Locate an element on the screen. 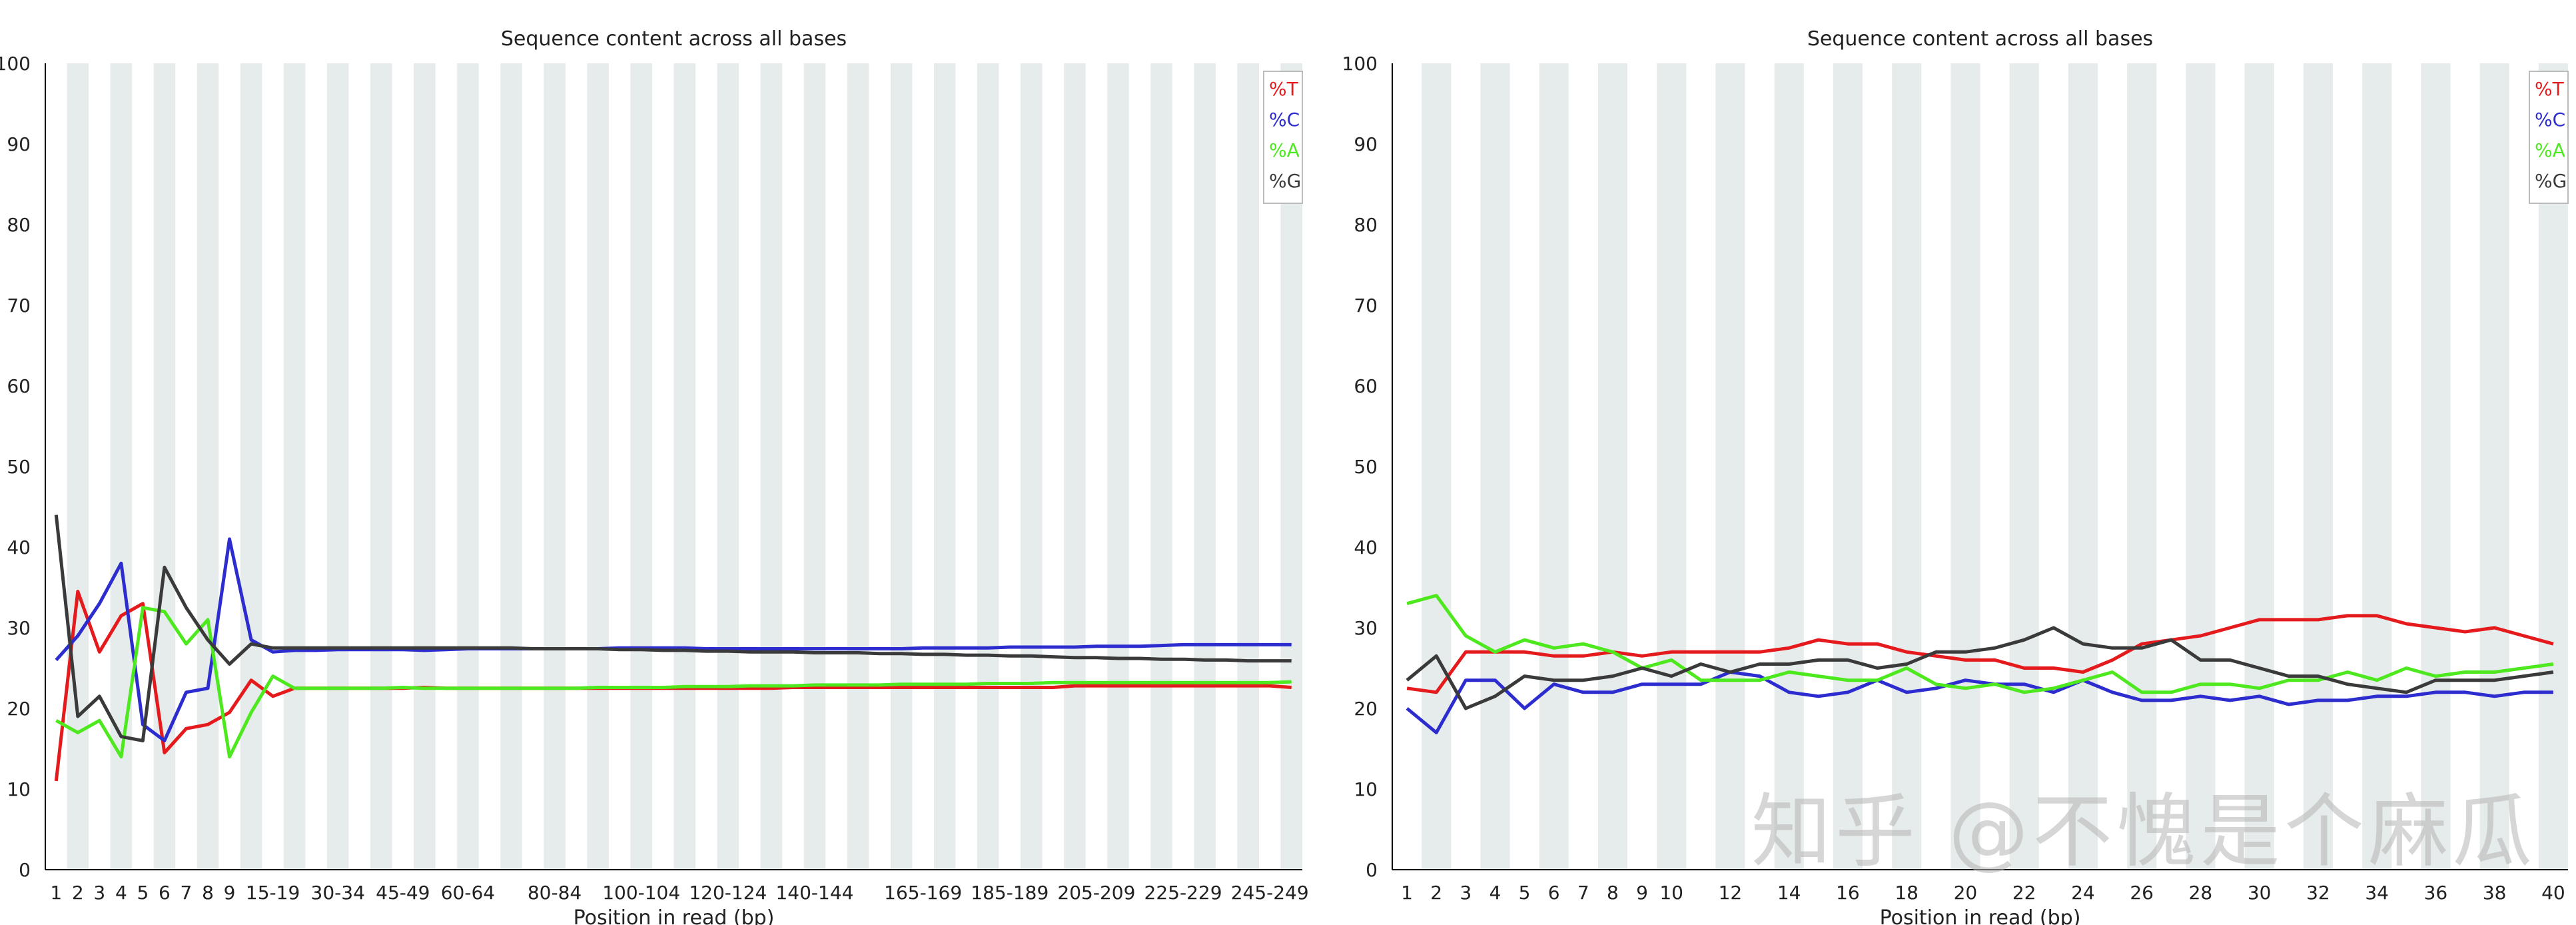 Image resolution: width=2576 pixels, height=925 pixels. y-tick-label: 0 is located at coordinates (25, 870).